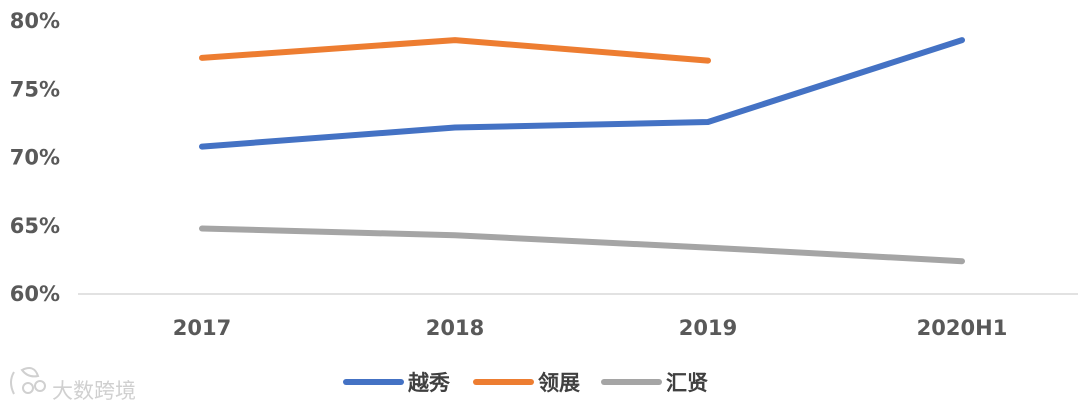  What do you see at coordinates (962, 328) in the screenshot?
I see `x-tick-label: 2020H1` at bounding box center [962, 328].